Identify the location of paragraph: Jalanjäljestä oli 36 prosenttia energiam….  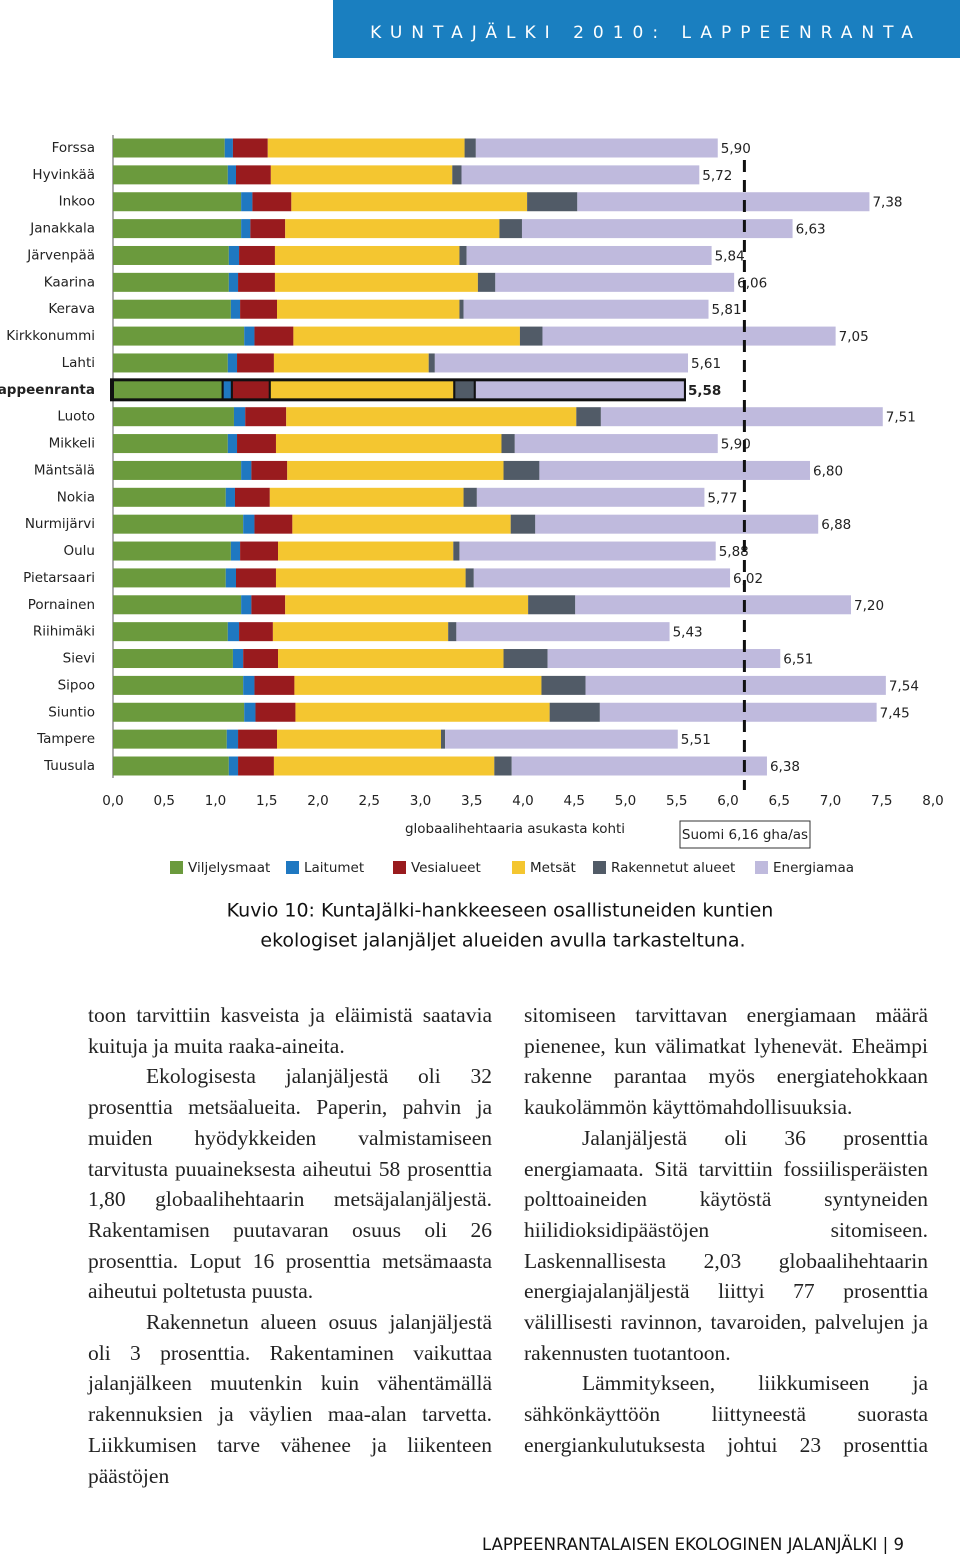
(726, 1245).